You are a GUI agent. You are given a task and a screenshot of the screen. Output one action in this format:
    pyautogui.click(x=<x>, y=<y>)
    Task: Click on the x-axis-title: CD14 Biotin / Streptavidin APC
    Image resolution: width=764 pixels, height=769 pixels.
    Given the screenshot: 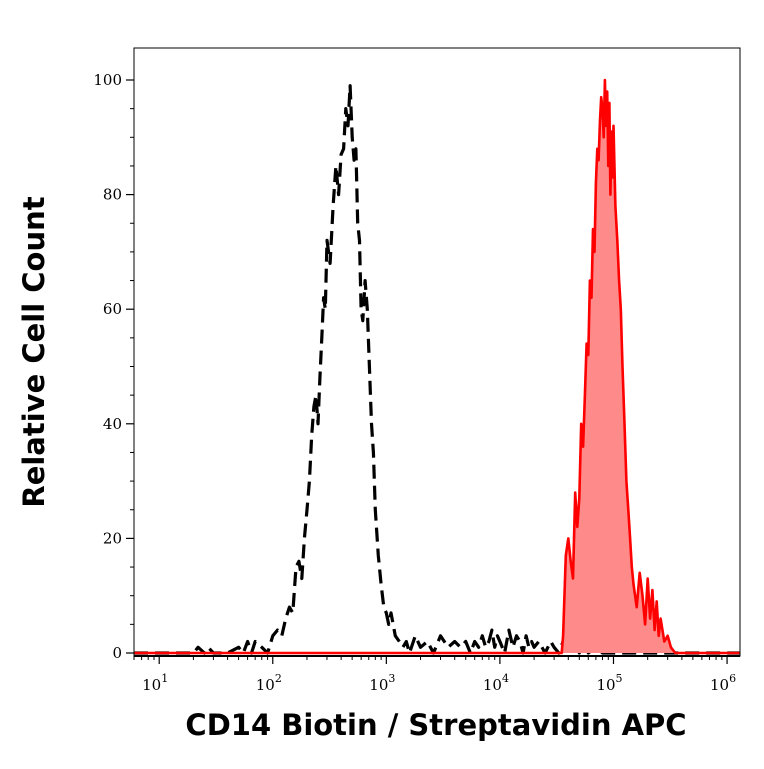 What is the action you would take?
    pyautogui.click(x=435, y=725)
    